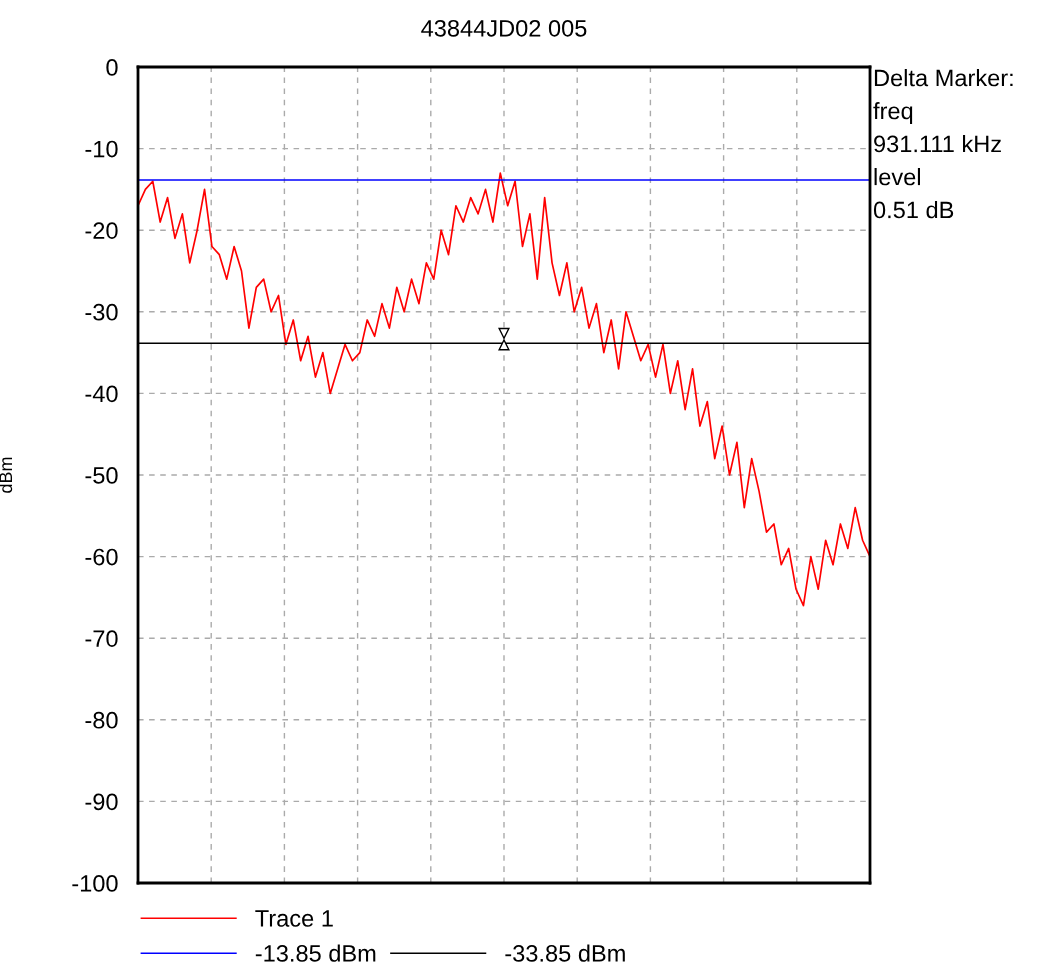 Image resolution: width=1057 pixels, height=973 pixels. What do you see at coordinates (893, 113) in the screenshot?
I see `text: freq` at bounding box center [893, 113].